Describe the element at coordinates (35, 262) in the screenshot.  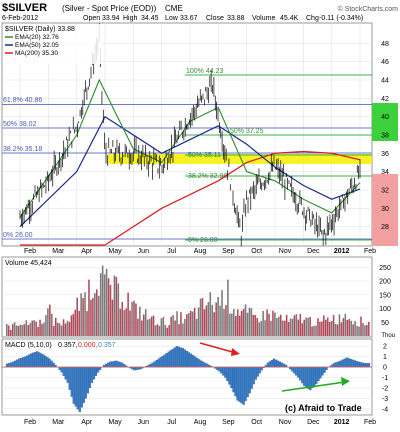
I see `volume-legend-box` at that location.